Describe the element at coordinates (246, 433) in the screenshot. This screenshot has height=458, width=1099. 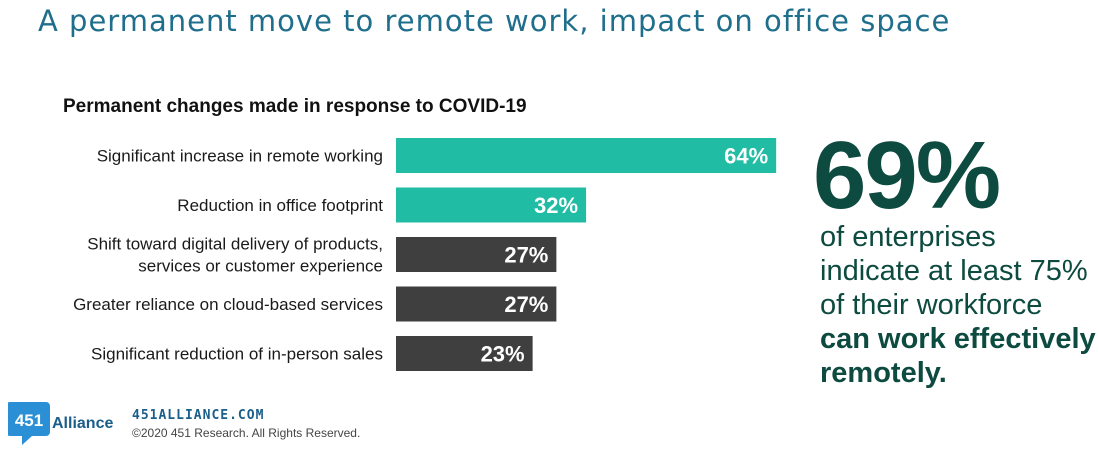
I see `copyright-text: ©2020 451 Research. All Rights Reserved.` at that location.